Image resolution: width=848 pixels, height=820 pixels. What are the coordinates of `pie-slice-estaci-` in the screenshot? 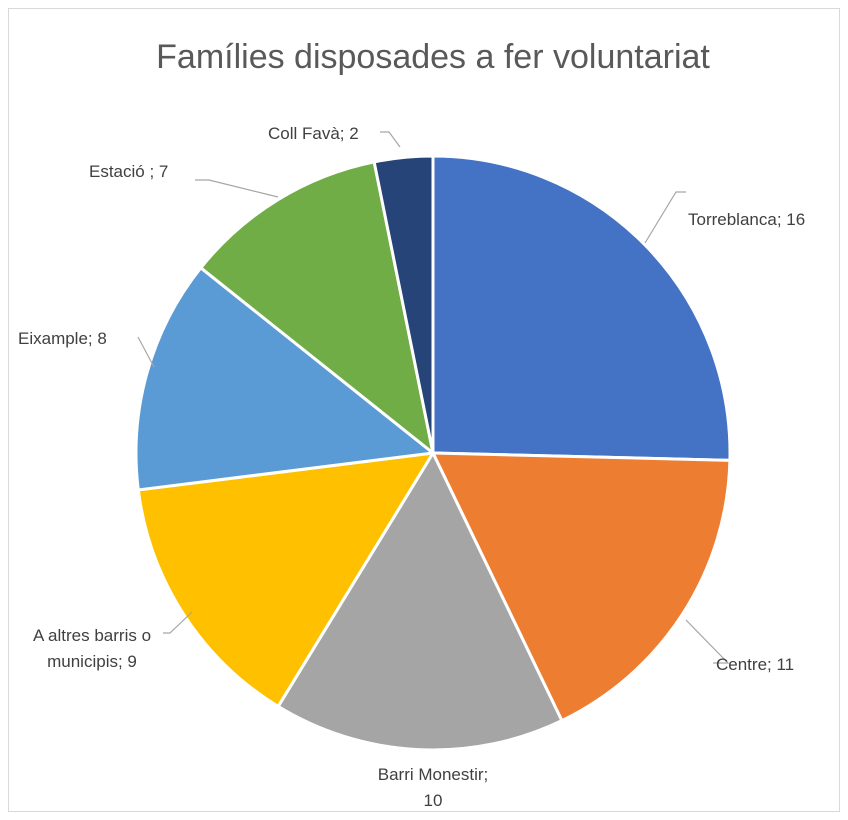 It's located at (317, 307).